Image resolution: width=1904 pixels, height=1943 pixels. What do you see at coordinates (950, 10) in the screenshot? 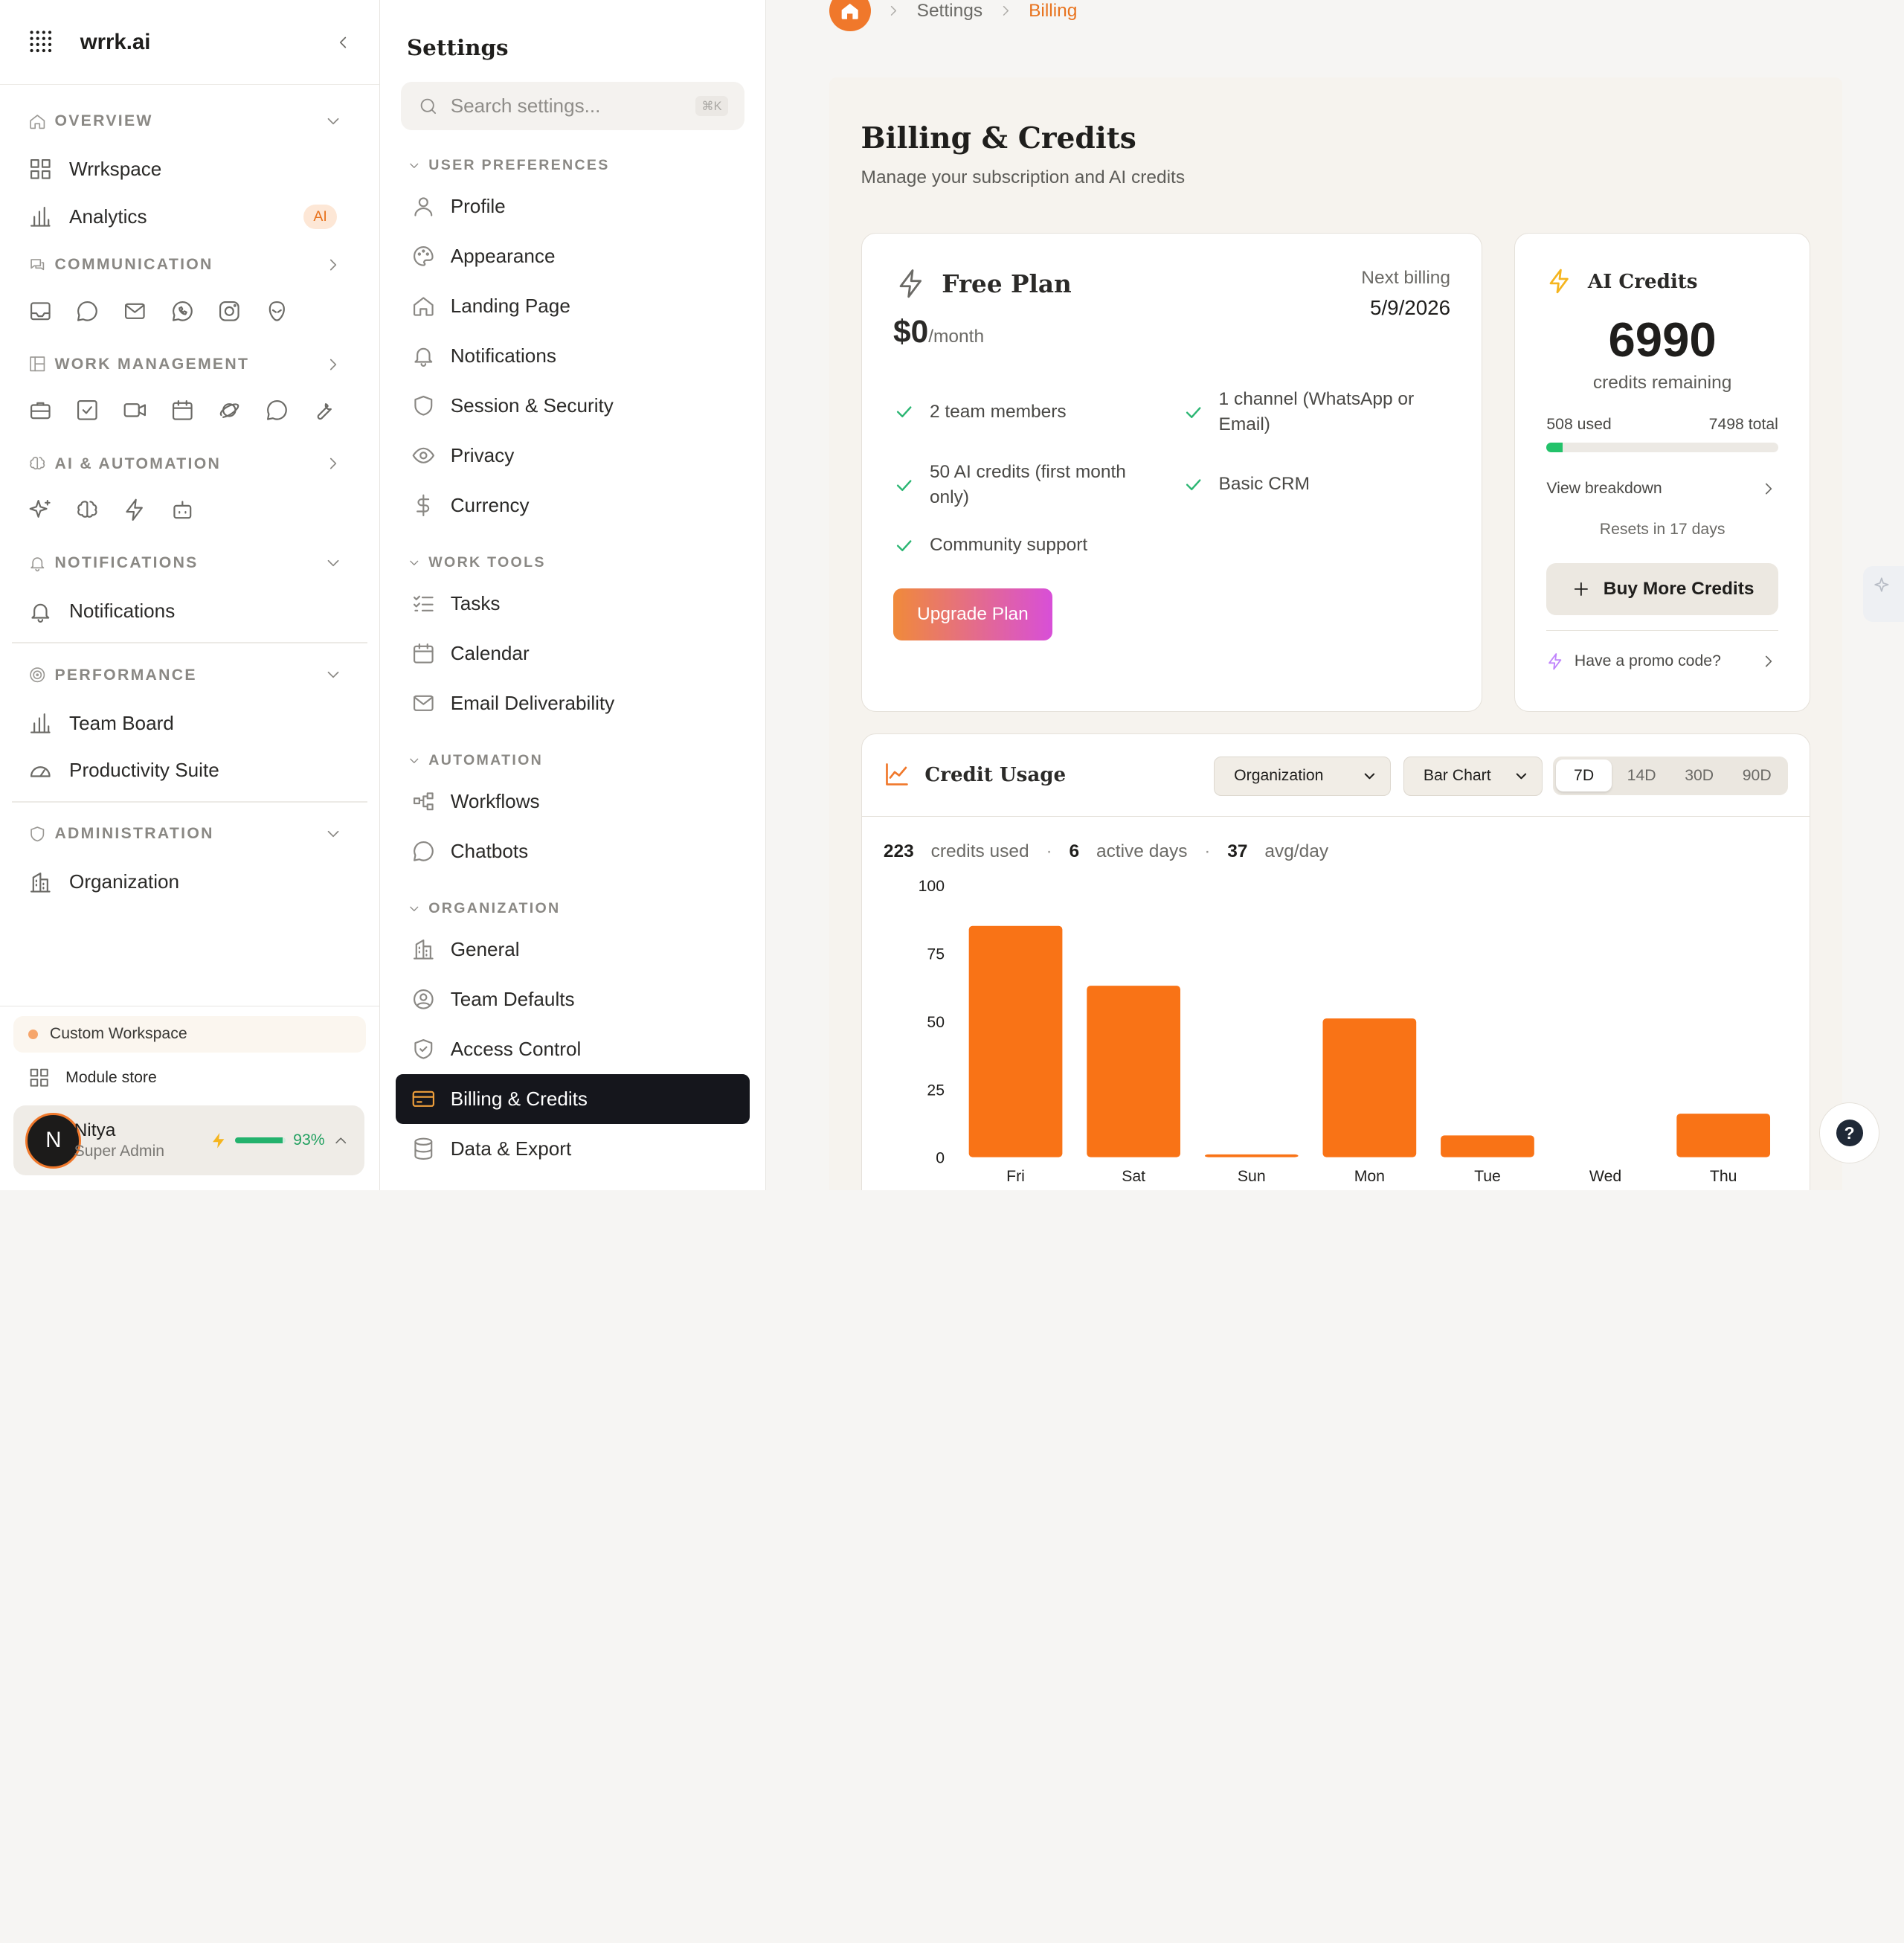
I see `breadcrumb-settings: Settings` at bounding box center [950, 10].